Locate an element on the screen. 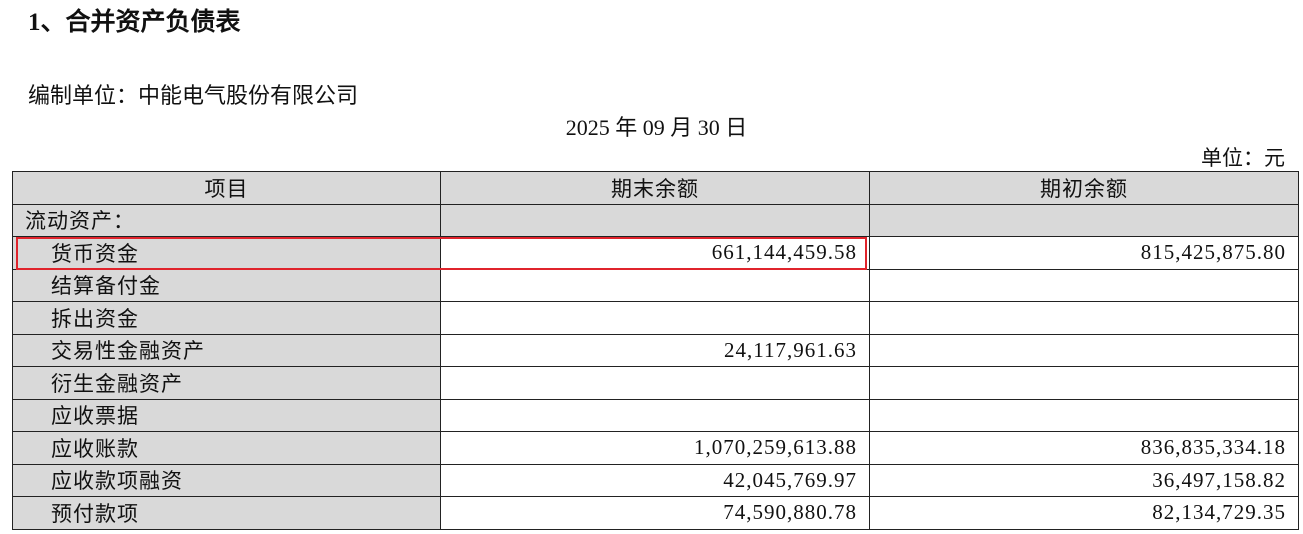 This screenshot has width=1303, height=534. row-item-label: 拆出资金 is located at coordinates (226, 318).